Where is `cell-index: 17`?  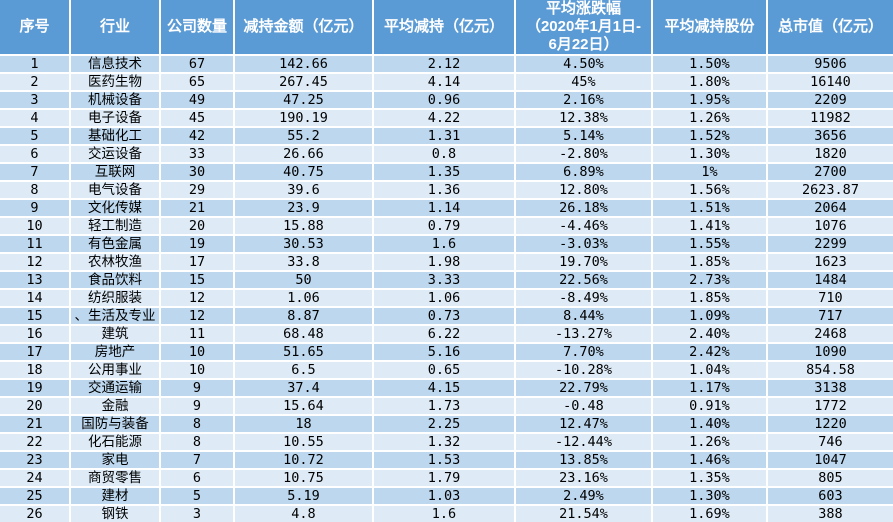
cell-index: 17 is located at coordinates (35, 352).